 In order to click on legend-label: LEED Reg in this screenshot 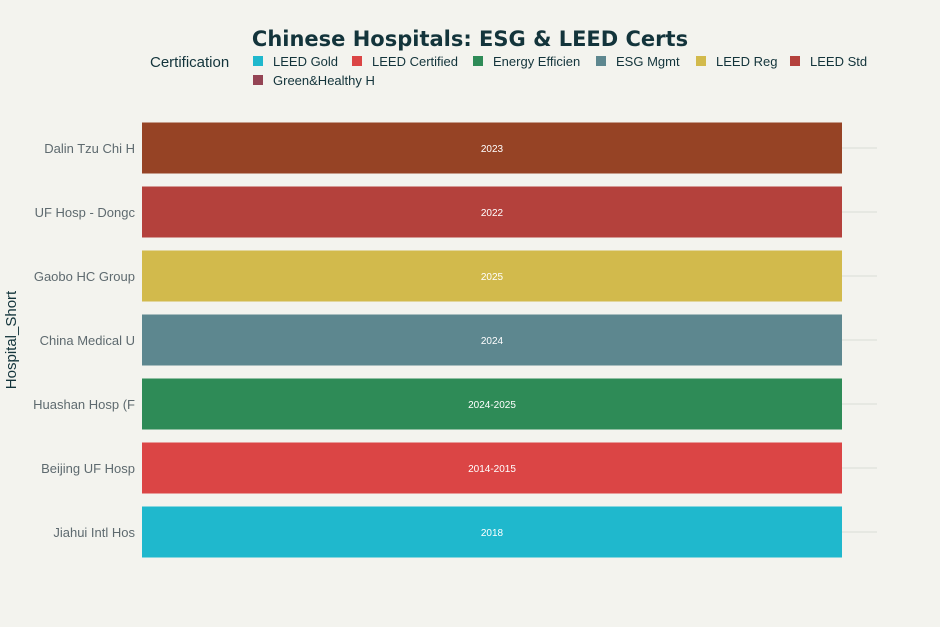, I will do `click(746, 61)`.